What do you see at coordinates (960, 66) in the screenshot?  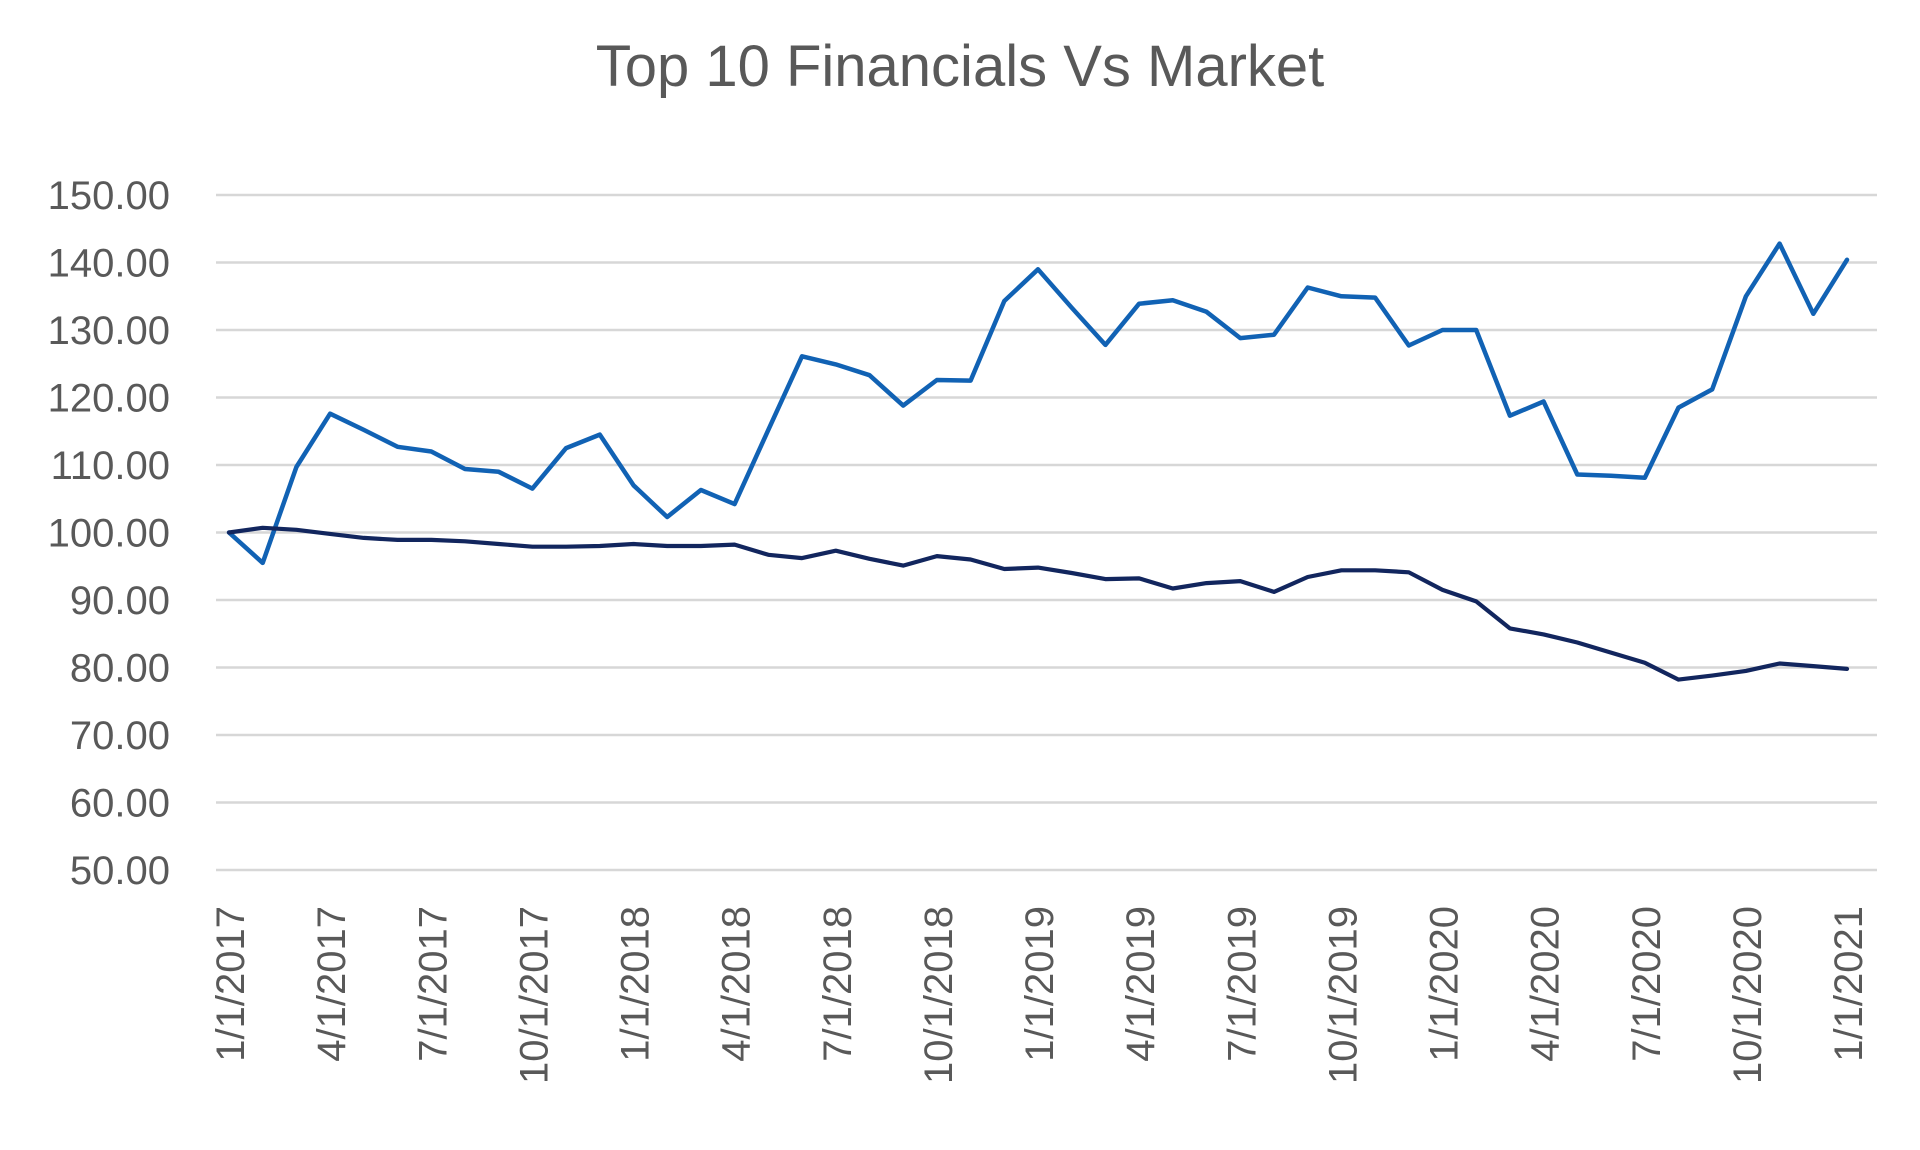 I see `chart-title: Top 10 Financials Vs Market` at bounding box center [960, 66].